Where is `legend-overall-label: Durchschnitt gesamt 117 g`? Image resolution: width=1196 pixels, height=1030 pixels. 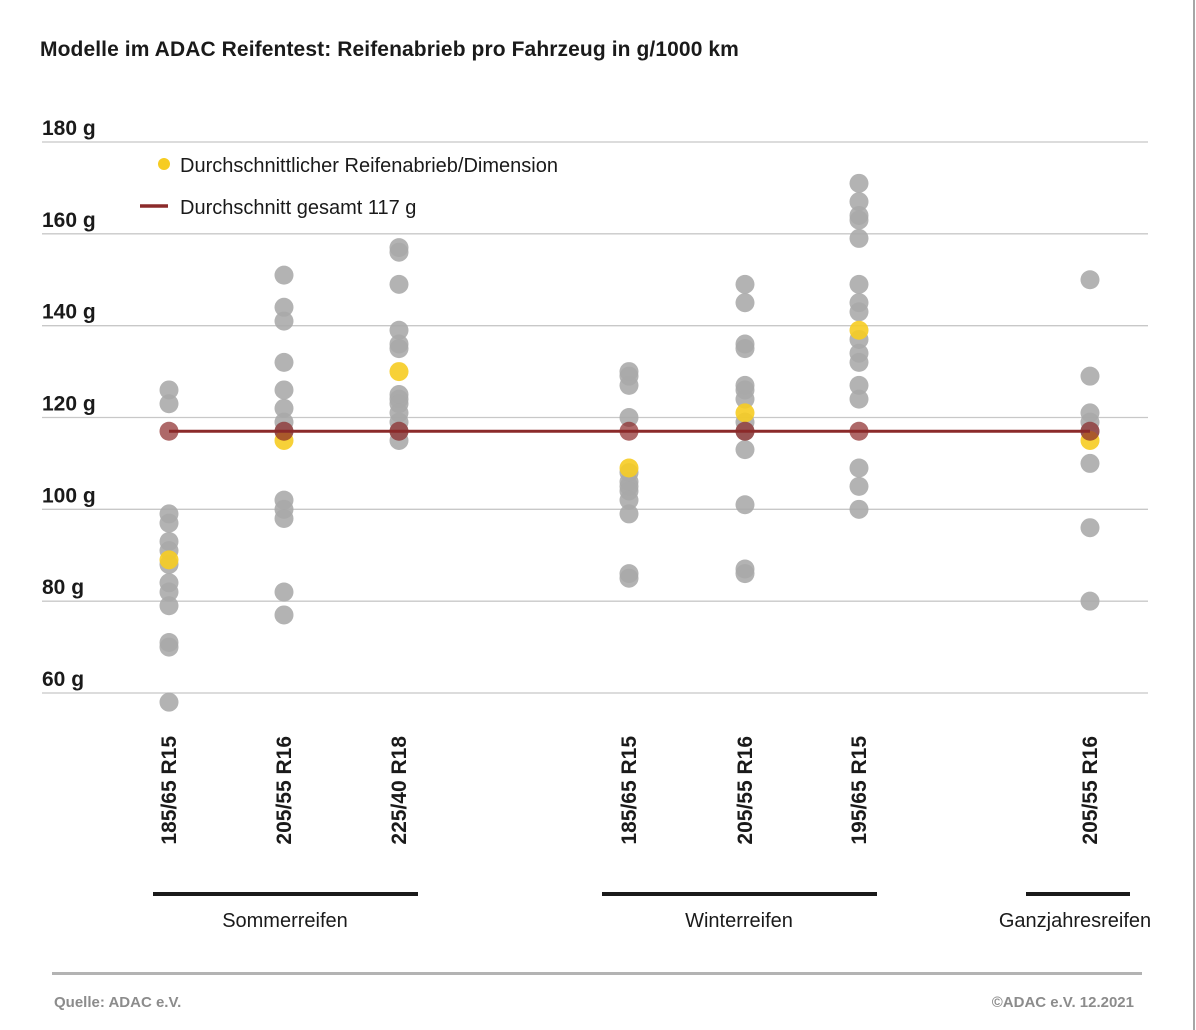
legend-overall-label: Durchschnitt gesamt 117 g is located at coordinates (298, 208).